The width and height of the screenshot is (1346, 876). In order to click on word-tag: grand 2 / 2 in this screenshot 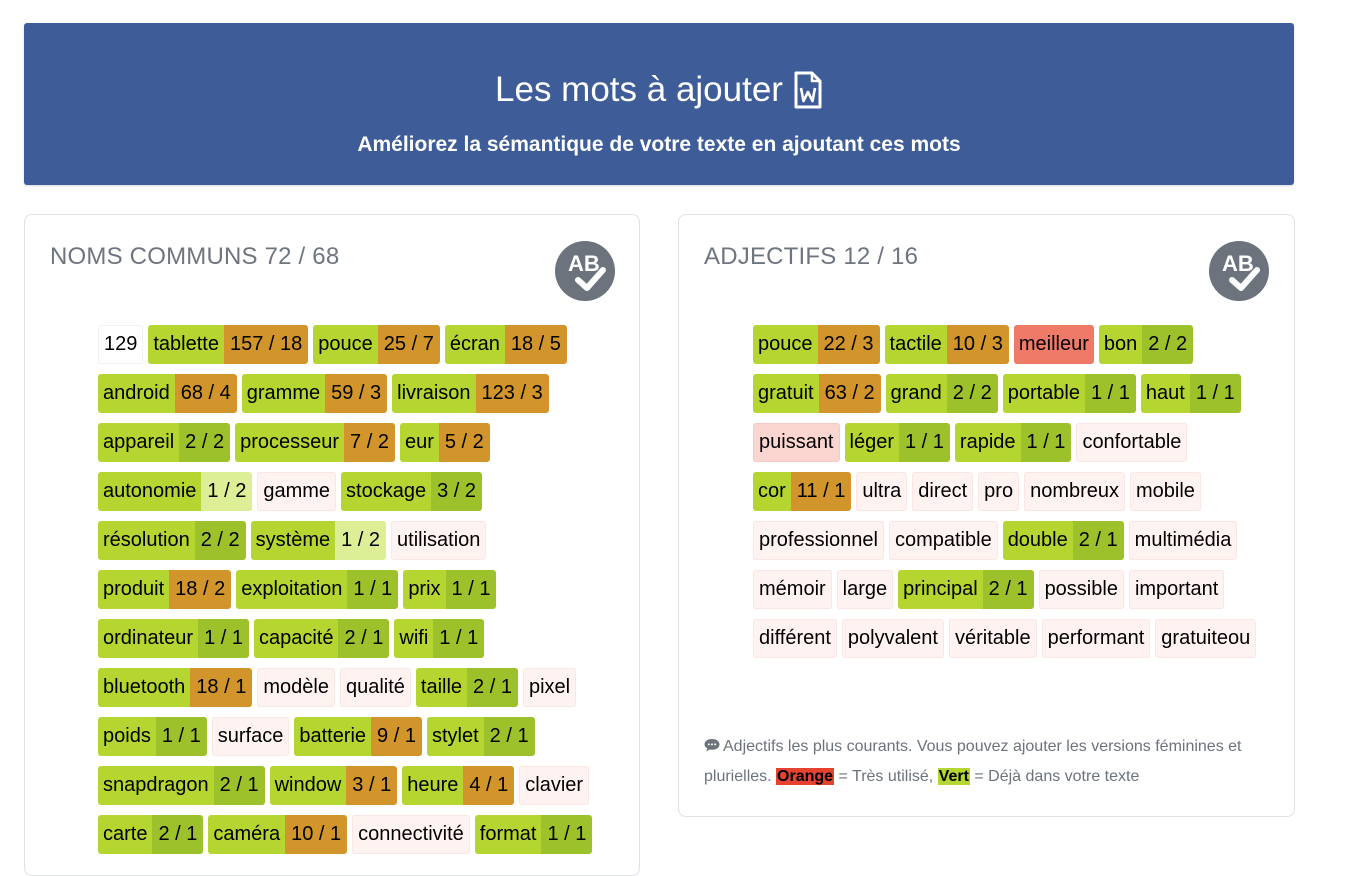, I will do `click(941, 393)`.